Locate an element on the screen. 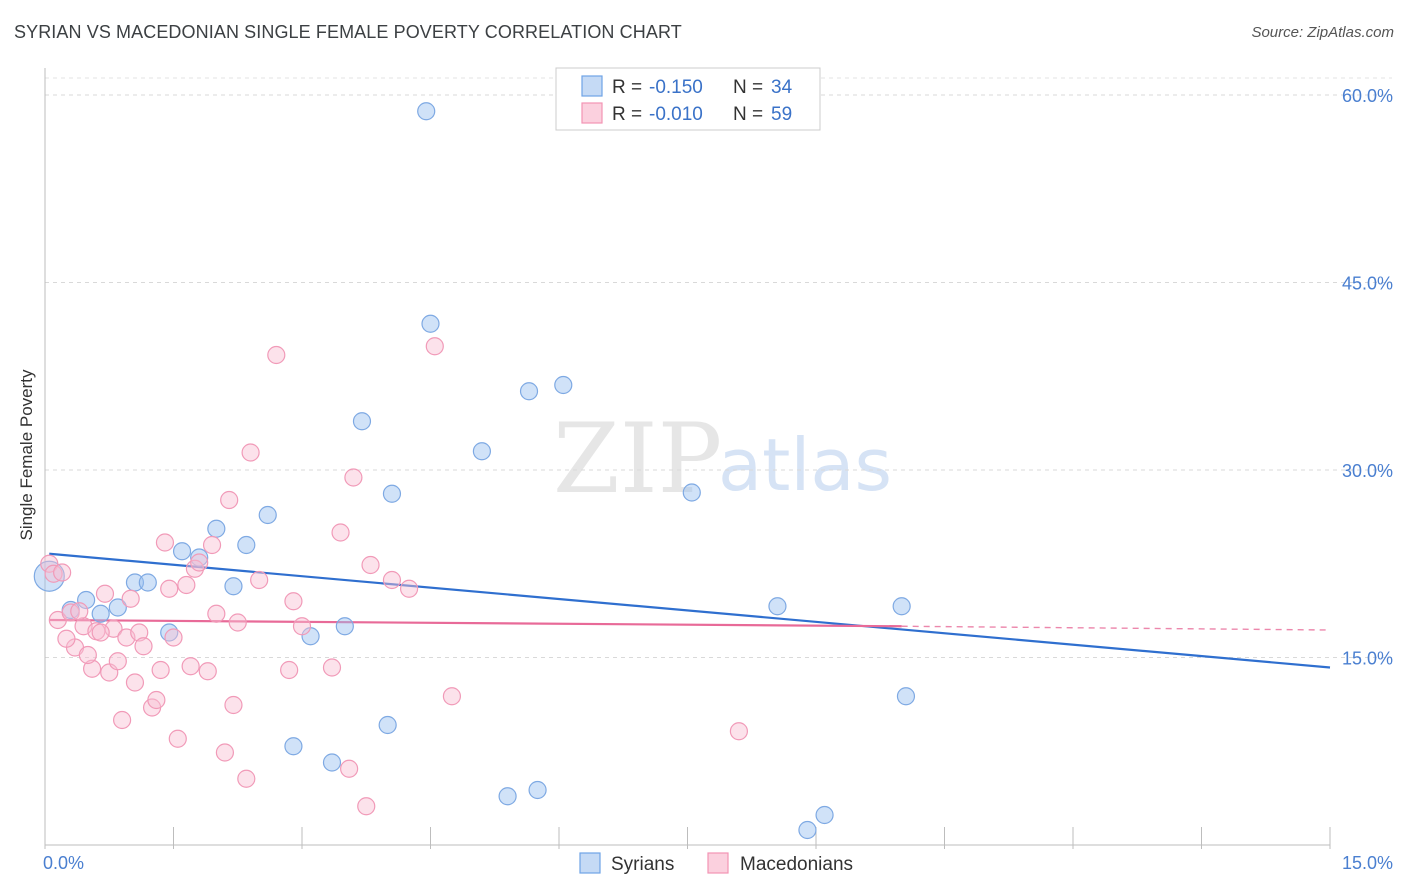 Image resolution: width=1406 pixels, height=892 pixels. legend-r-value-1: -0.150 is located at coordinates (676, 87).